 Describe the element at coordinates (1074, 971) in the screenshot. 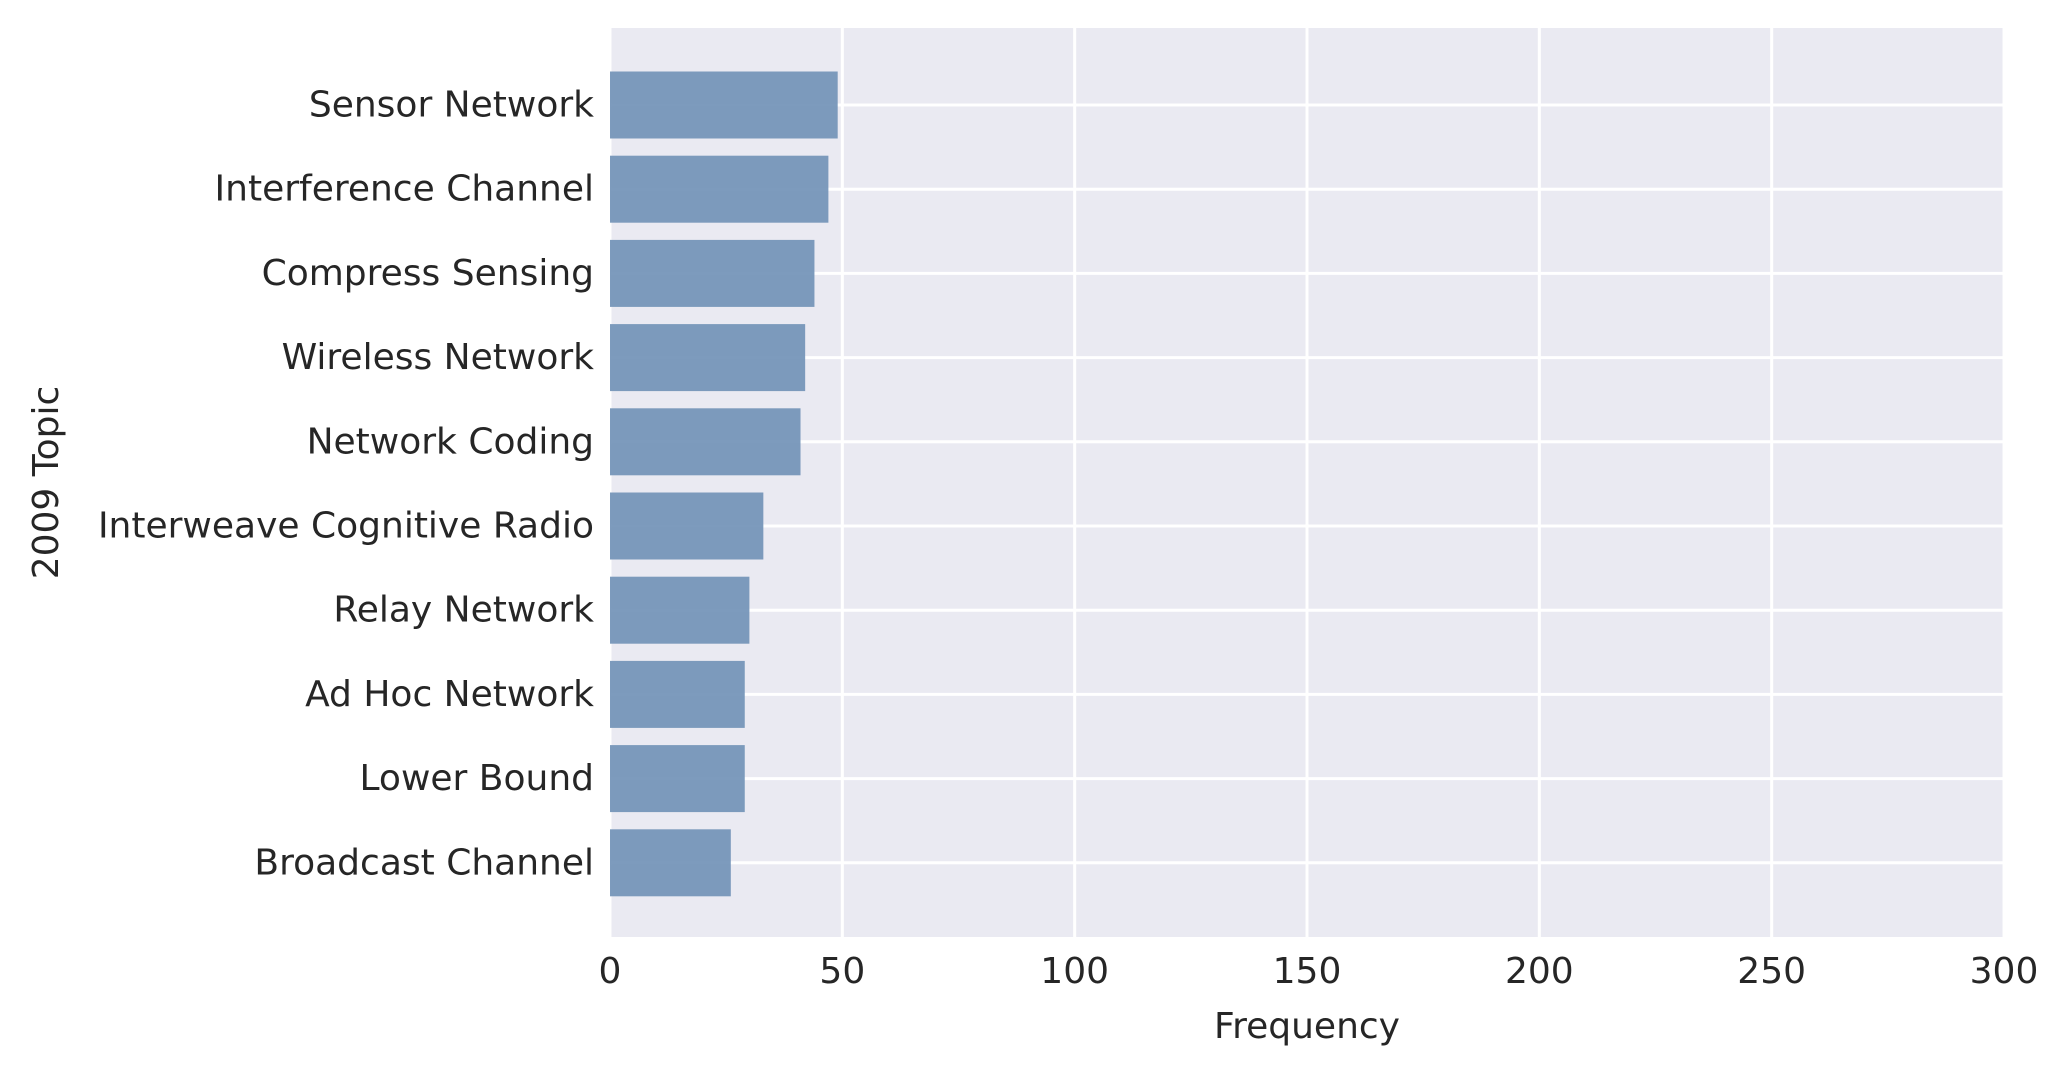

I see `x-tick-label: 100` at that location.